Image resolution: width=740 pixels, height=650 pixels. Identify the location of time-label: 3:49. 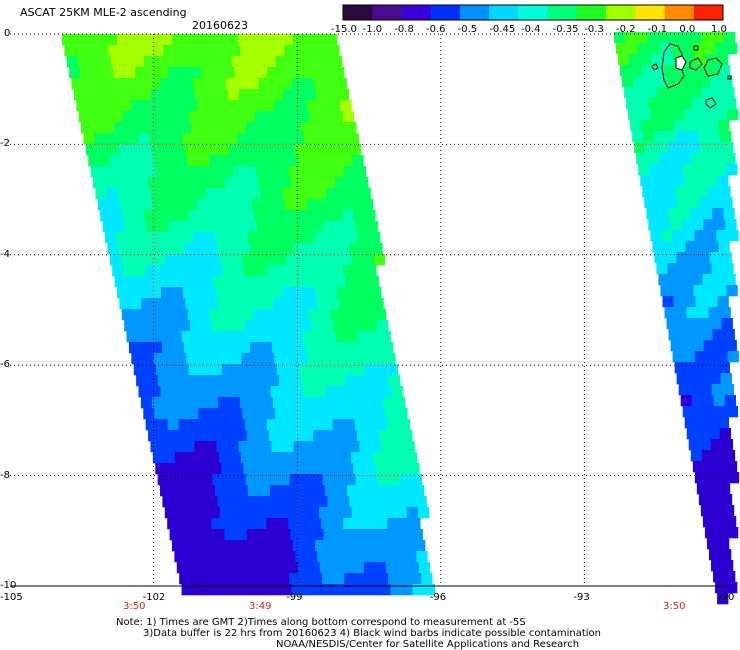
(260, 606).